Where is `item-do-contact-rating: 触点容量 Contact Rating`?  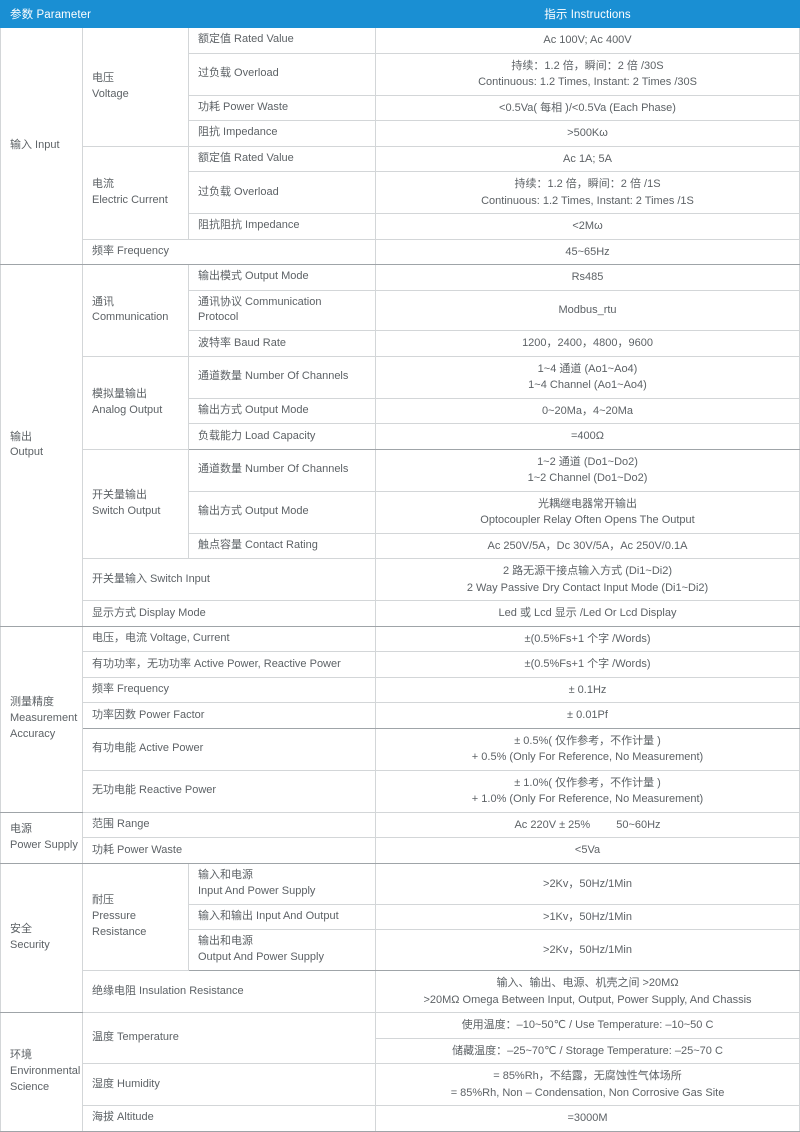
item-do-contact-rating: 触点容量 Contact Rating is located at coordinates (282, 546).